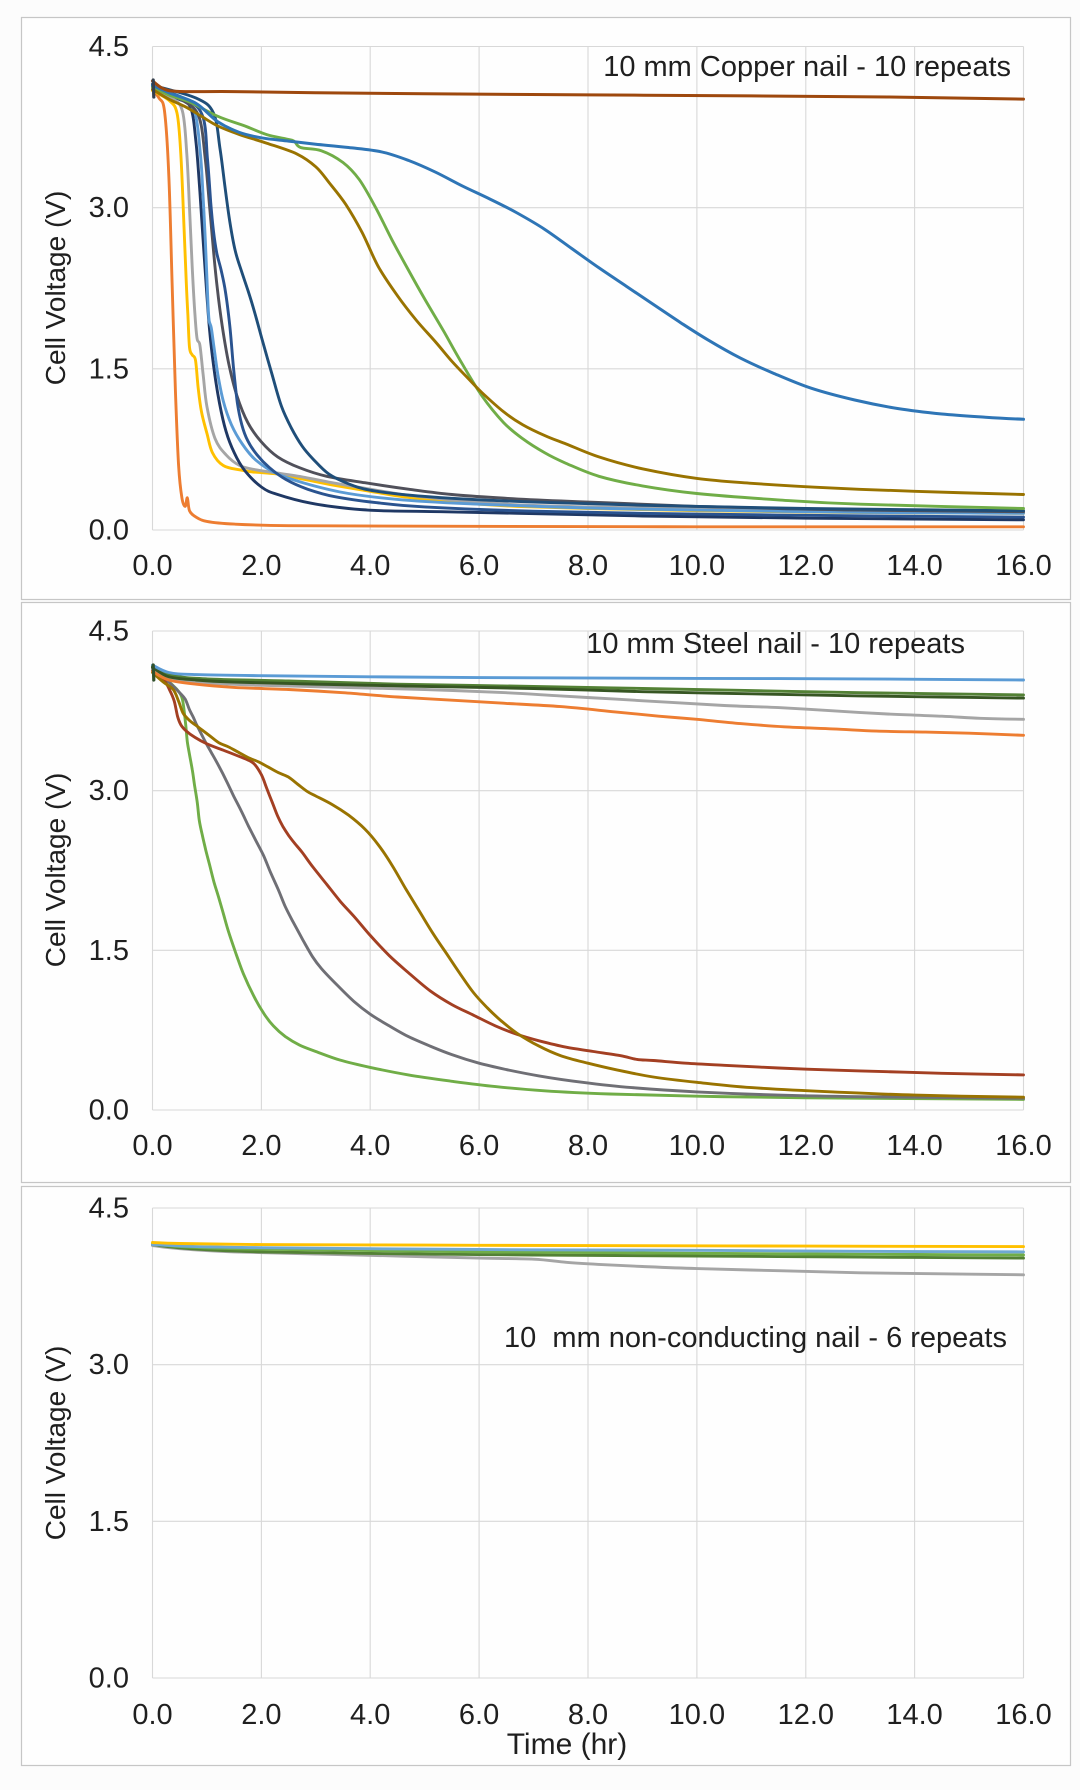  I want to click on svg-text:10 mm non-conducting nail - 6: 10 mm non-conducting nail - 6 repeats, so click(755, 1338).